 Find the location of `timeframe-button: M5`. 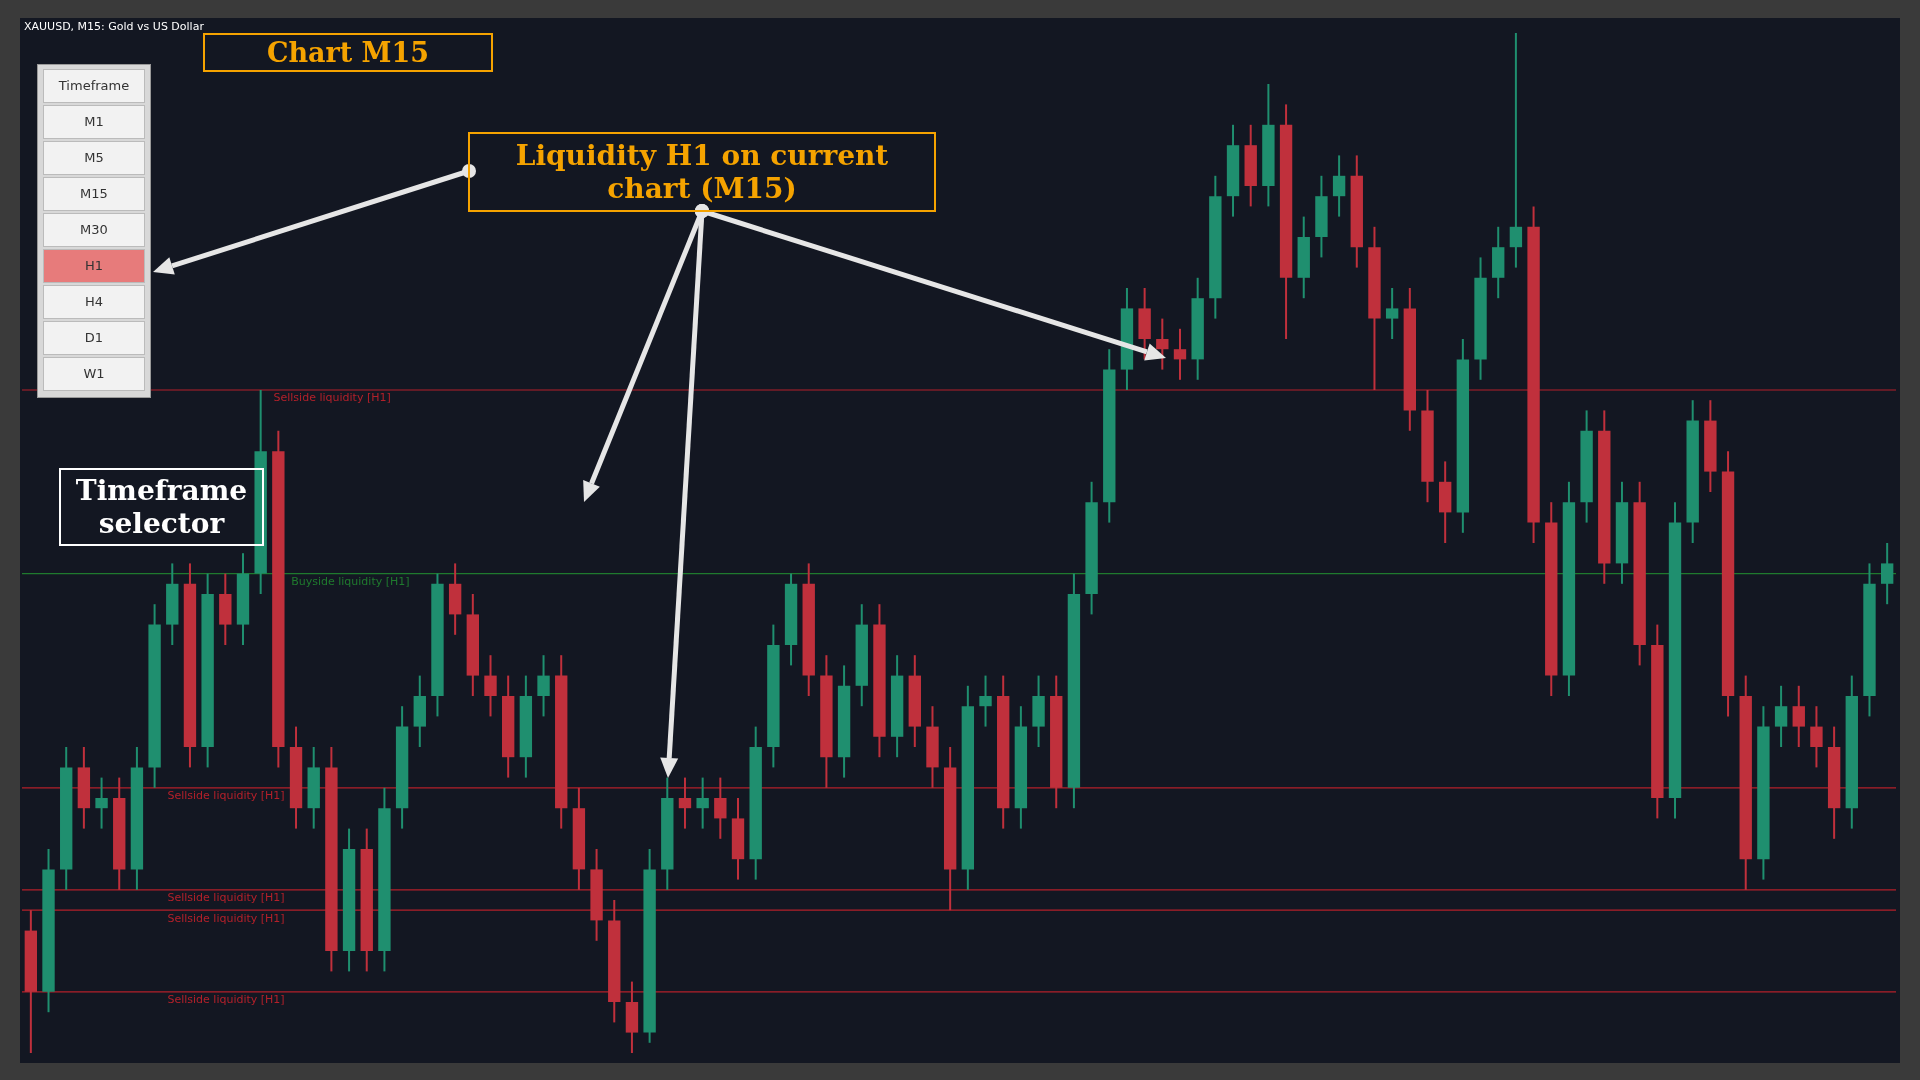

timeframe-button: M5 is located at coordinates (94, 158).